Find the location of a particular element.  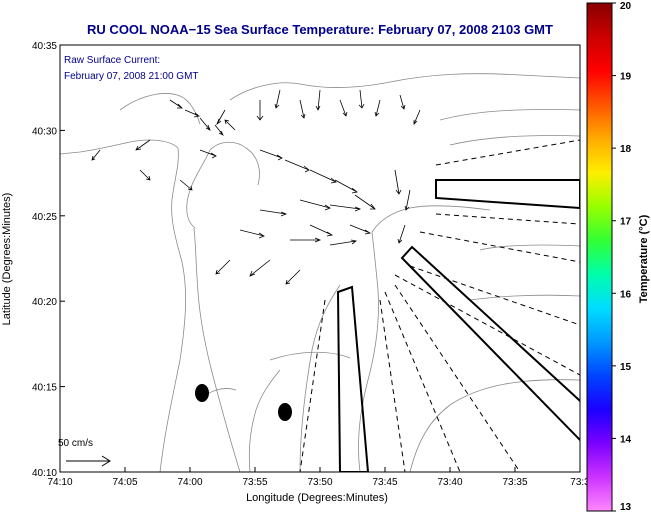

colorbar-ticks: 20 19 18 17 16 15 14 13 is located at coordinates (622, 257).